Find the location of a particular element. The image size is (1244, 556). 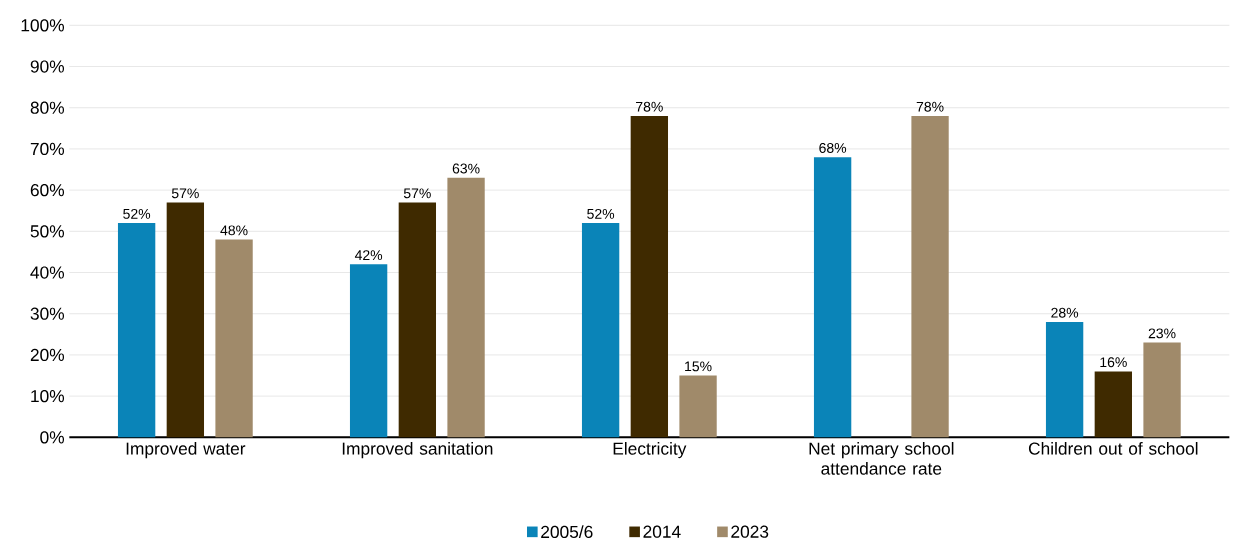

data-label: 15% is located at coordinates (698, 366).